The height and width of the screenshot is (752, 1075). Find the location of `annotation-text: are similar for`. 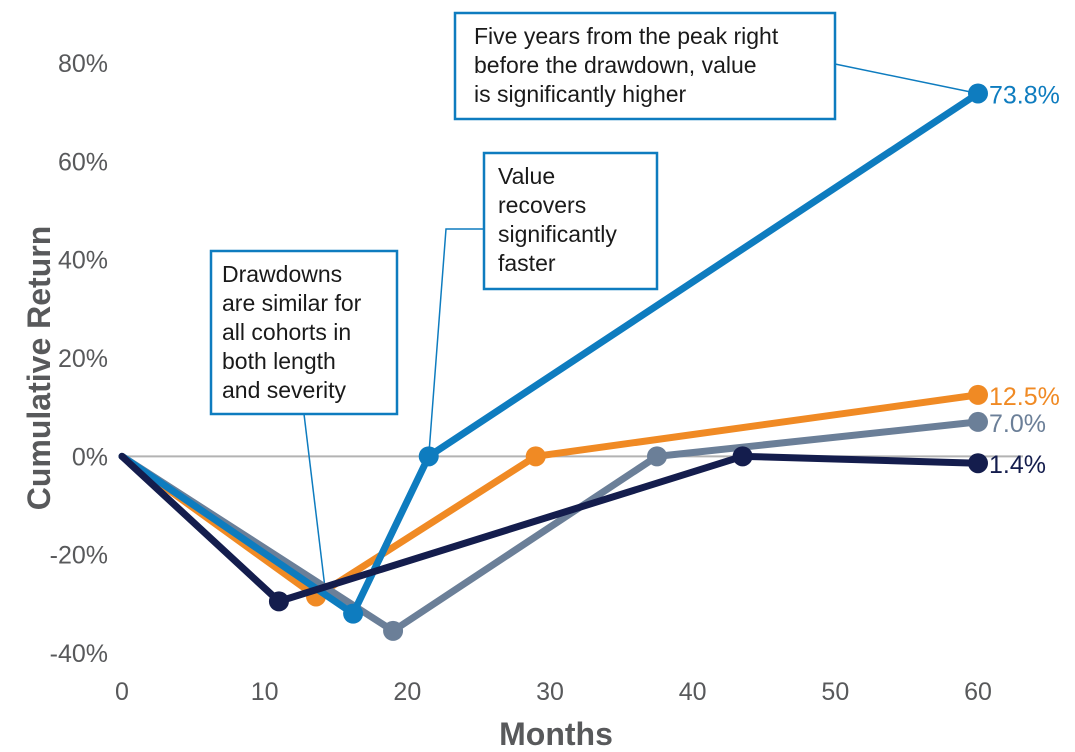

annotation-text: are similar for is located at coordinates (292, 303).